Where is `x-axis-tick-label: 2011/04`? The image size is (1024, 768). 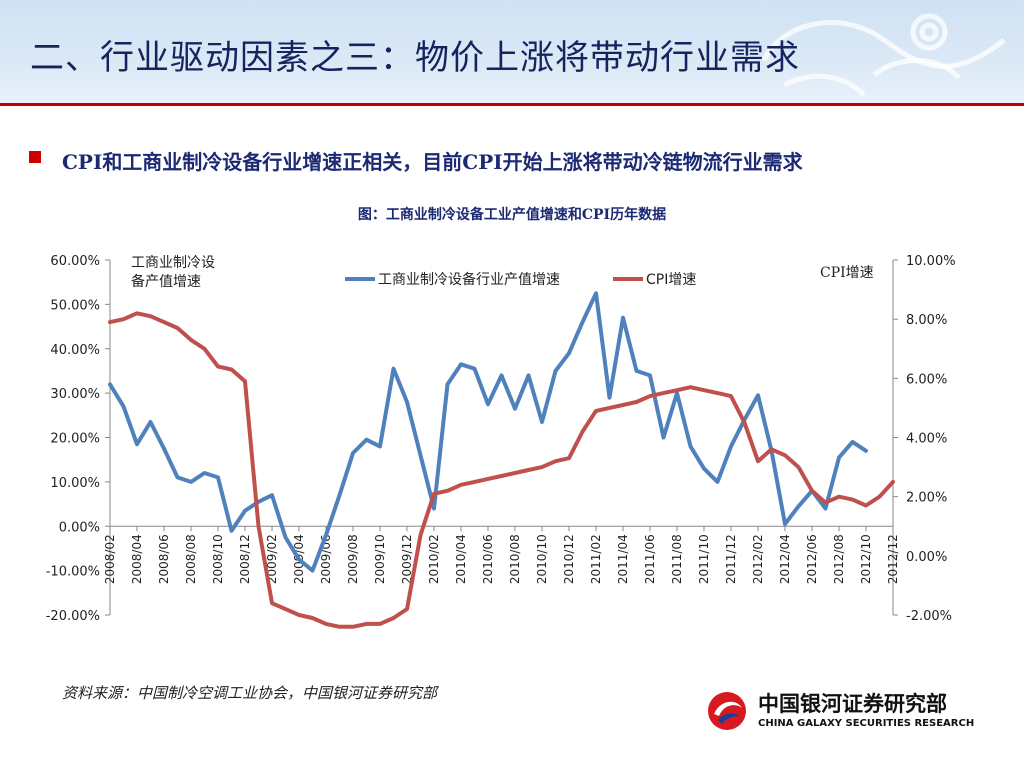 x-axis-tick-label: 2011/04 is located at coordinates (623, 559).